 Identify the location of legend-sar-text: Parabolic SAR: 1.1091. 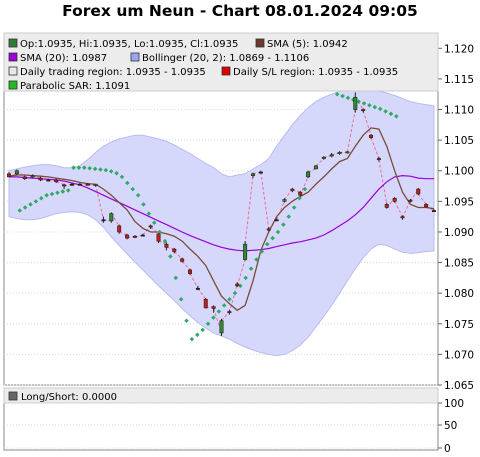
(75, 86).